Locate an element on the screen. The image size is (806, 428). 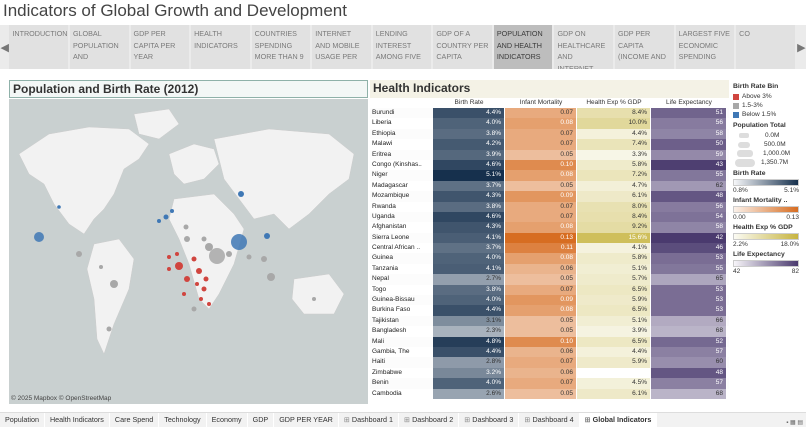
legend-birth-bin: 1.5-3% is located at coordinates (769, 105).